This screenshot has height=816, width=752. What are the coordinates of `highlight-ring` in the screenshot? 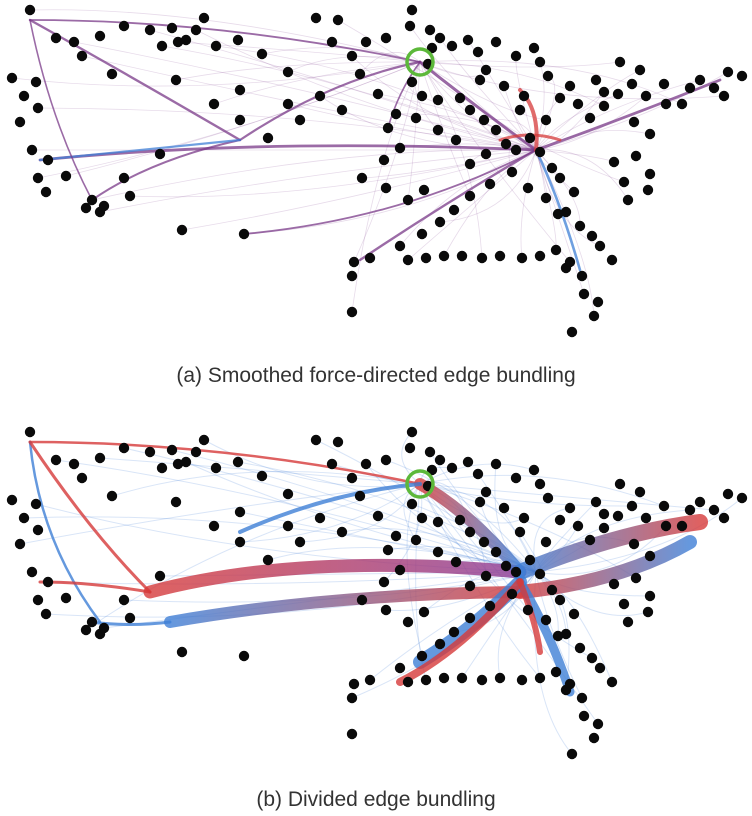 It's located at (420, 62).